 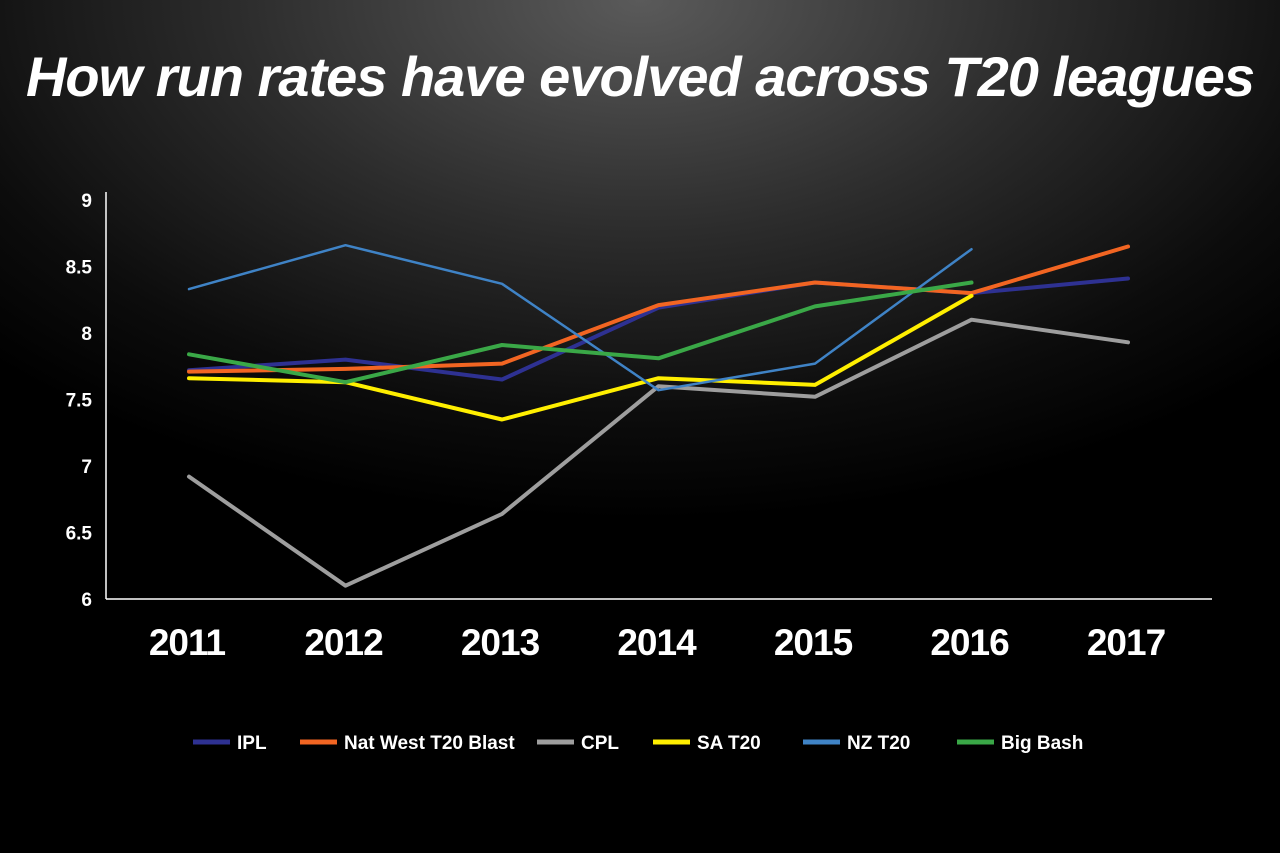 What do you see at coordinates (86, 600) in the screenshot?
I see `y-tick-label: 6` at bounding box center [86, 600].